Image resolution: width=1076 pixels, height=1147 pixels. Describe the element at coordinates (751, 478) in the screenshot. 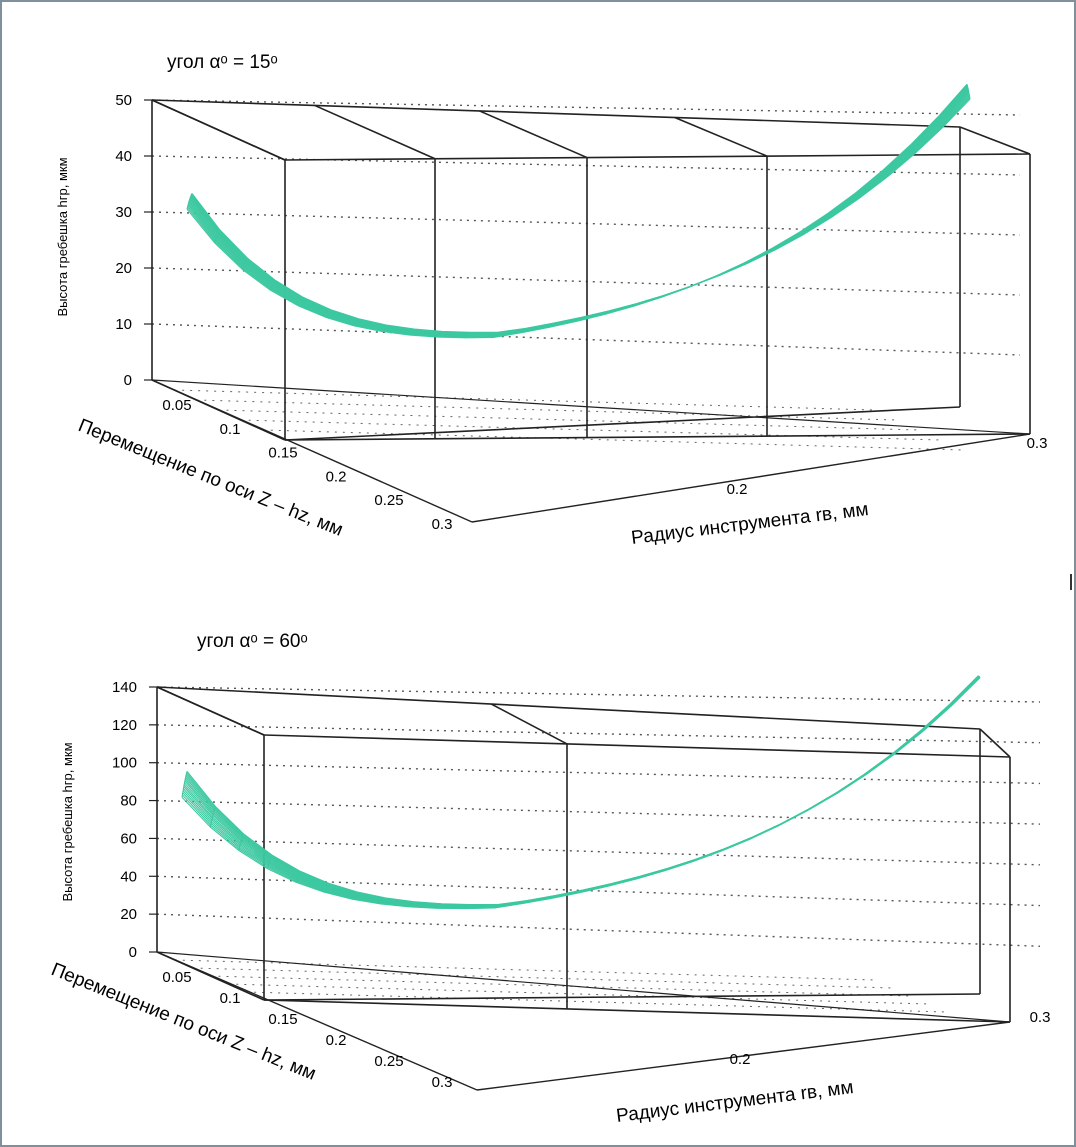

I see `x-axis-line` at that location.